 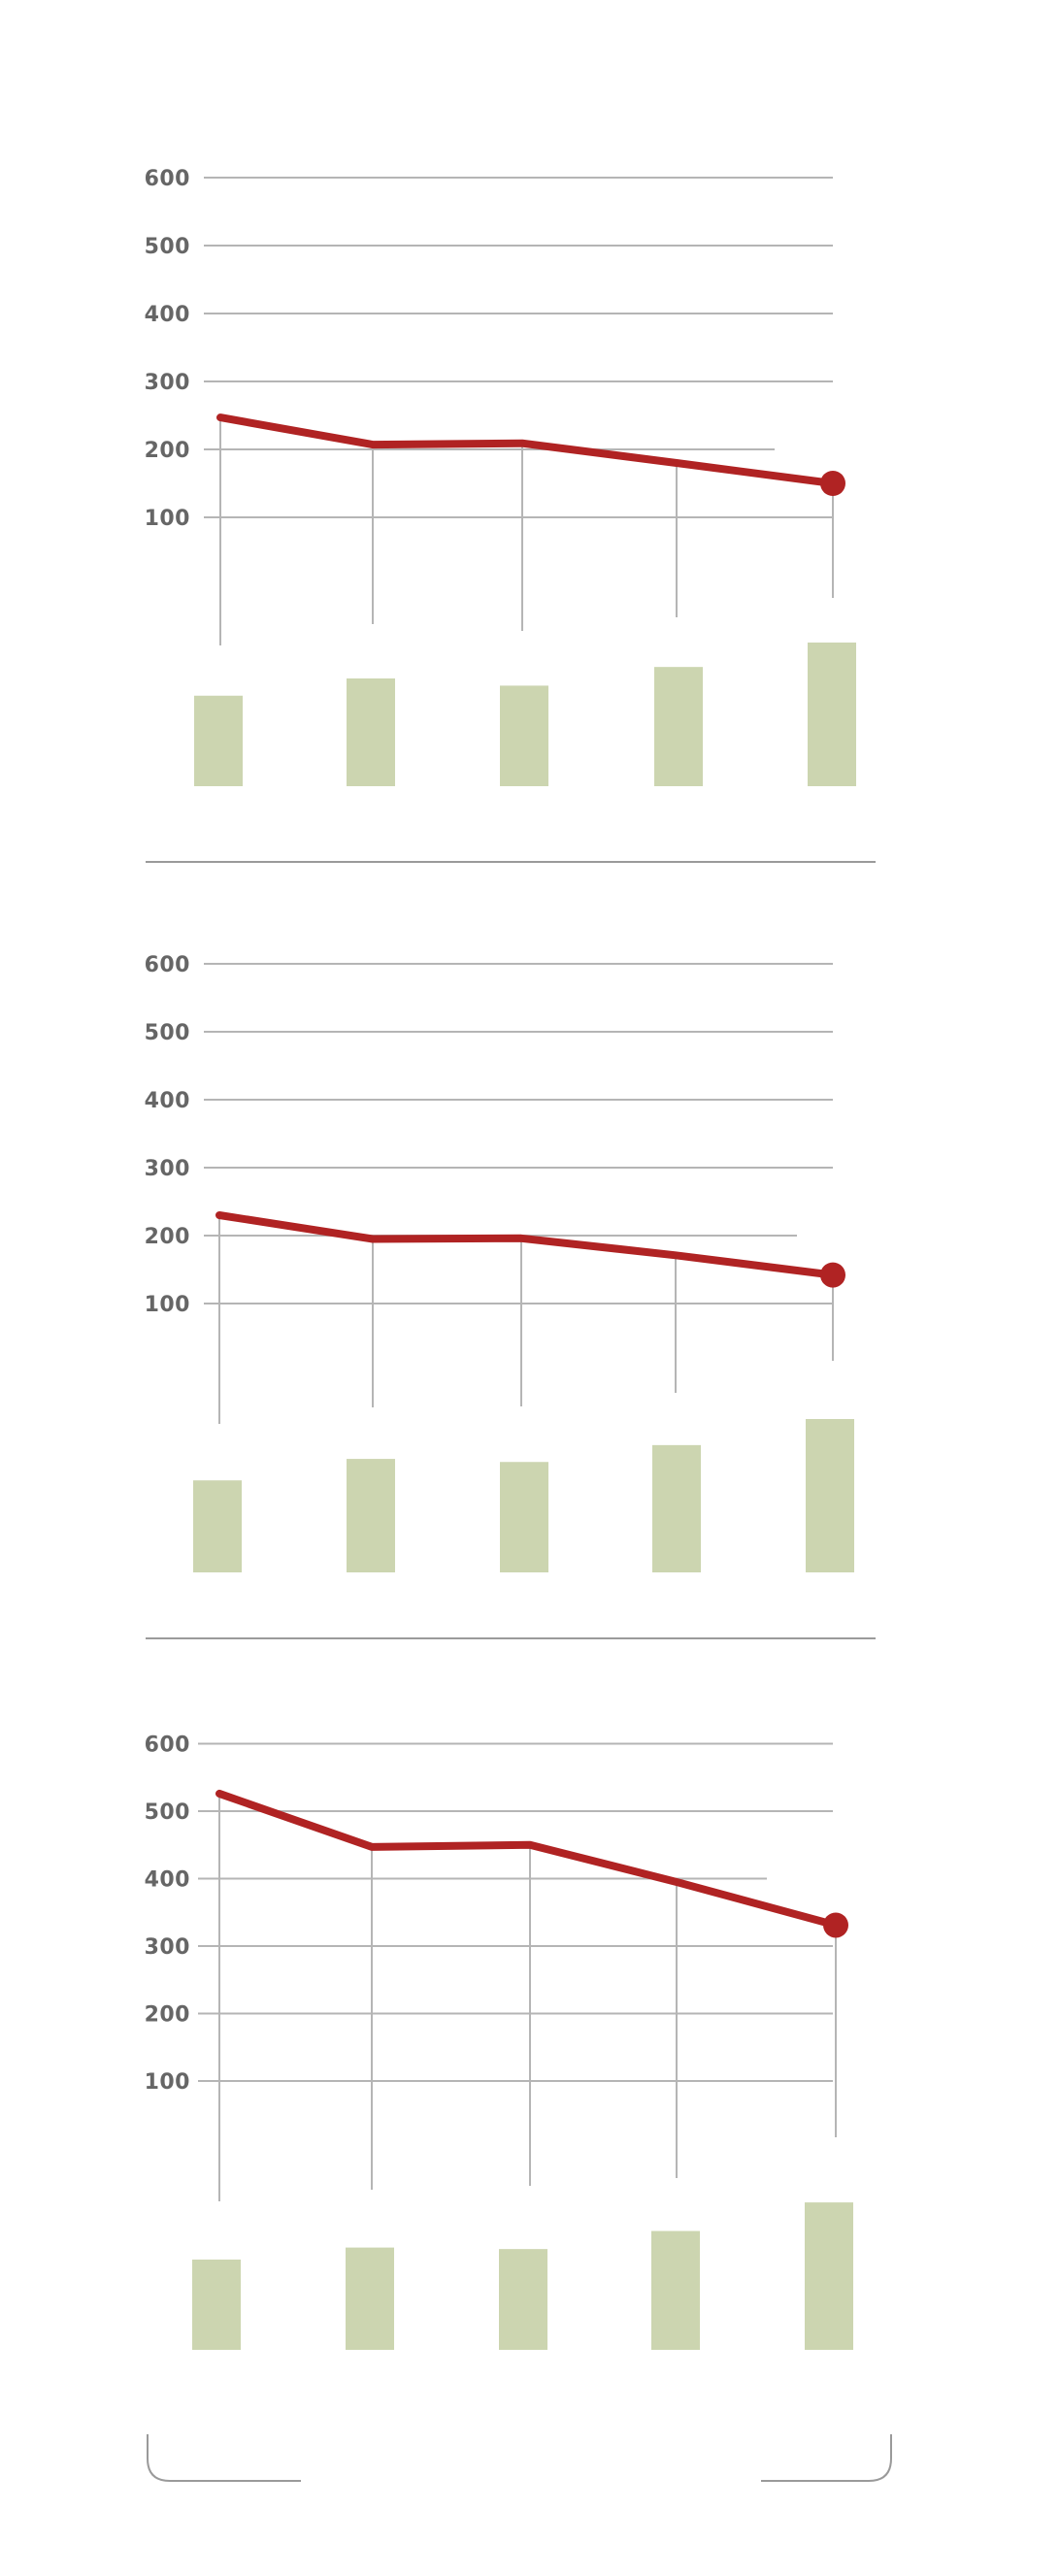 I want to click on bracket-left, so click(x=224, y=2458).